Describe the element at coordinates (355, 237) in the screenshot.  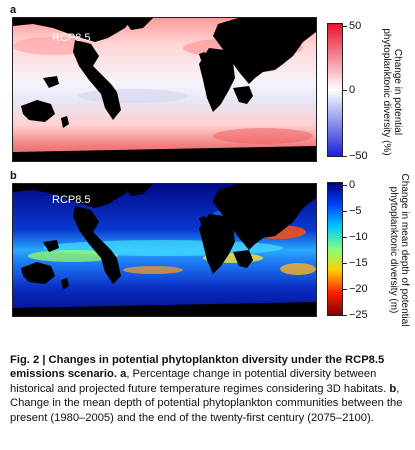
I see `panel-b-tick-10: −10` at that location.